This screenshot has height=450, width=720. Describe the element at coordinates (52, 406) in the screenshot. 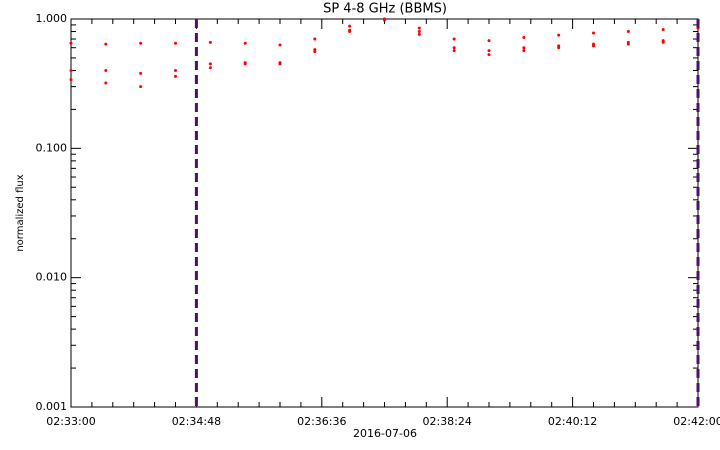

I see `y-tick-label: 0.001` at that location.